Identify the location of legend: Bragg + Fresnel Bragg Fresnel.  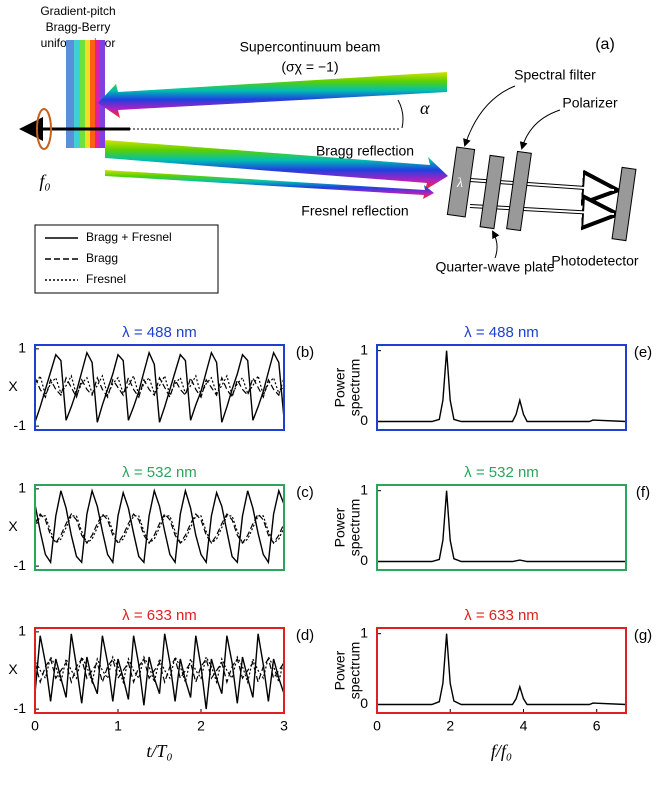
(108, 258).